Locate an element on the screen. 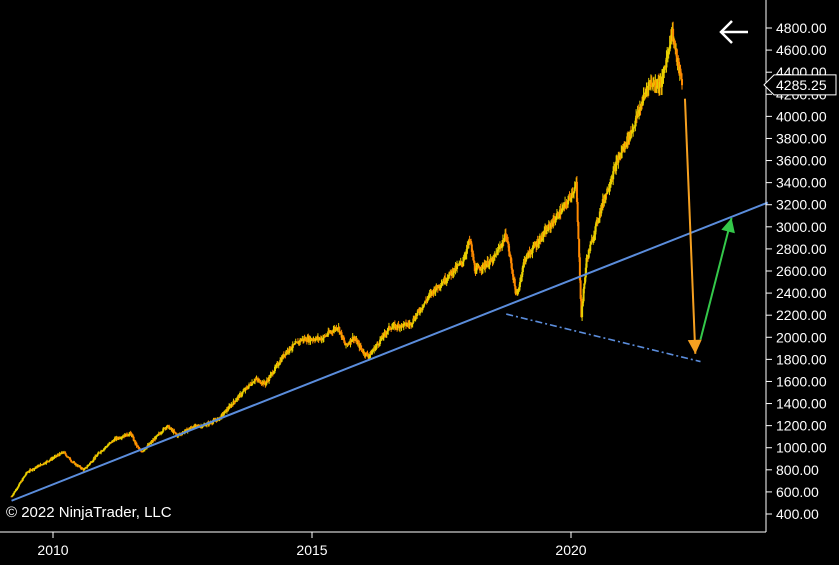 The width and height of the screenshot is (839, 565). y-tick-label: 2000.00 is located at coordinates (801, 337).